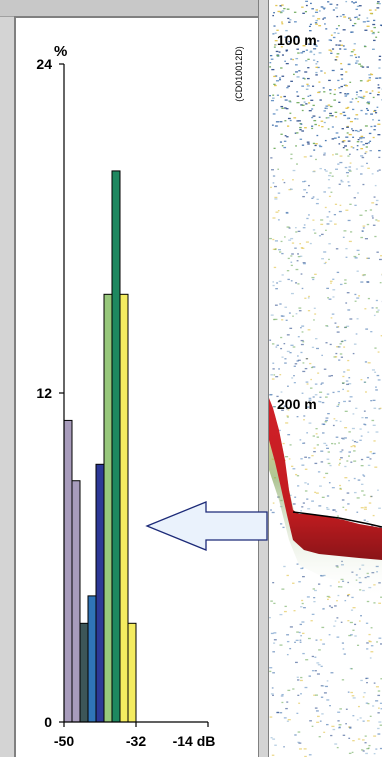 This screenshot has width=382, height=757. Describe the element at coordinates (263, 378) in the screenshot. I see `panel-splitter` at that location.